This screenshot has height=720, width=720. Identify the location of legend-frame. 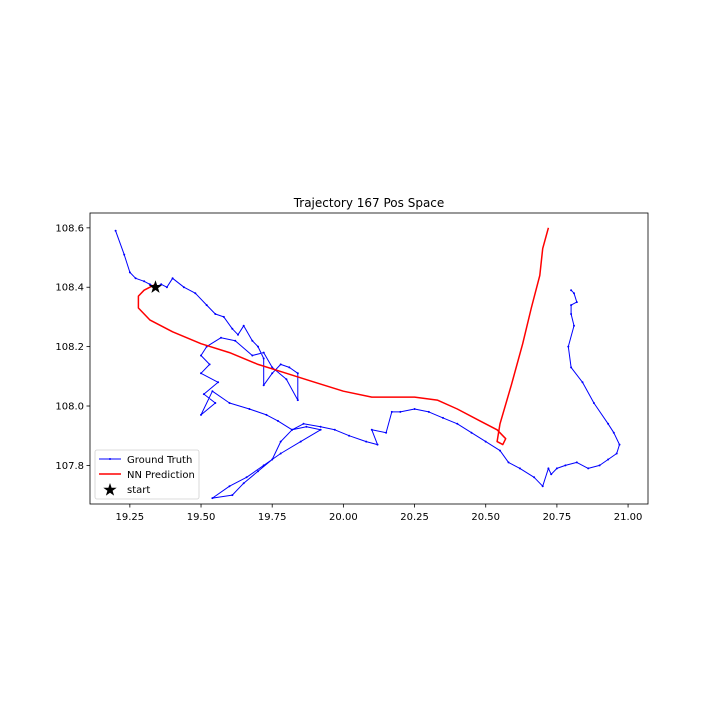
(147, 474).